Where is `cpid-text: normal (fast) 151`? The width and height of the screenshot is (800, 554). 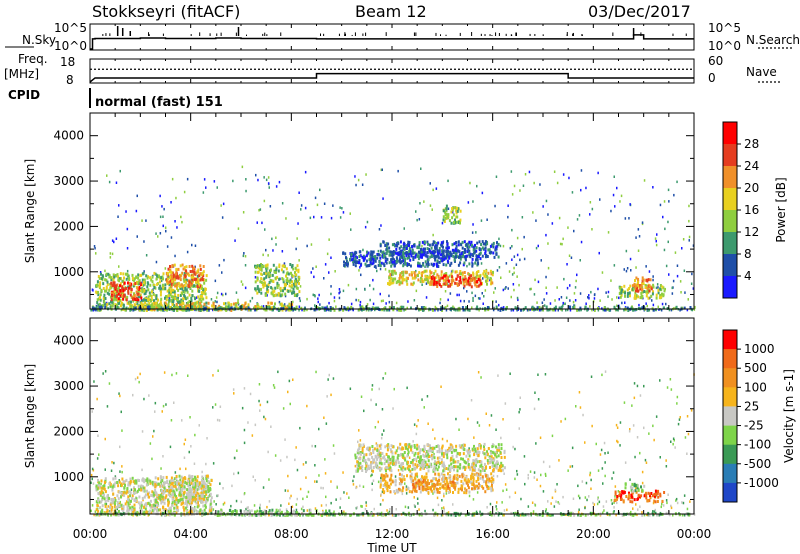 cpid-text: normal (fast) 151 is located at coordinates (159, 102).